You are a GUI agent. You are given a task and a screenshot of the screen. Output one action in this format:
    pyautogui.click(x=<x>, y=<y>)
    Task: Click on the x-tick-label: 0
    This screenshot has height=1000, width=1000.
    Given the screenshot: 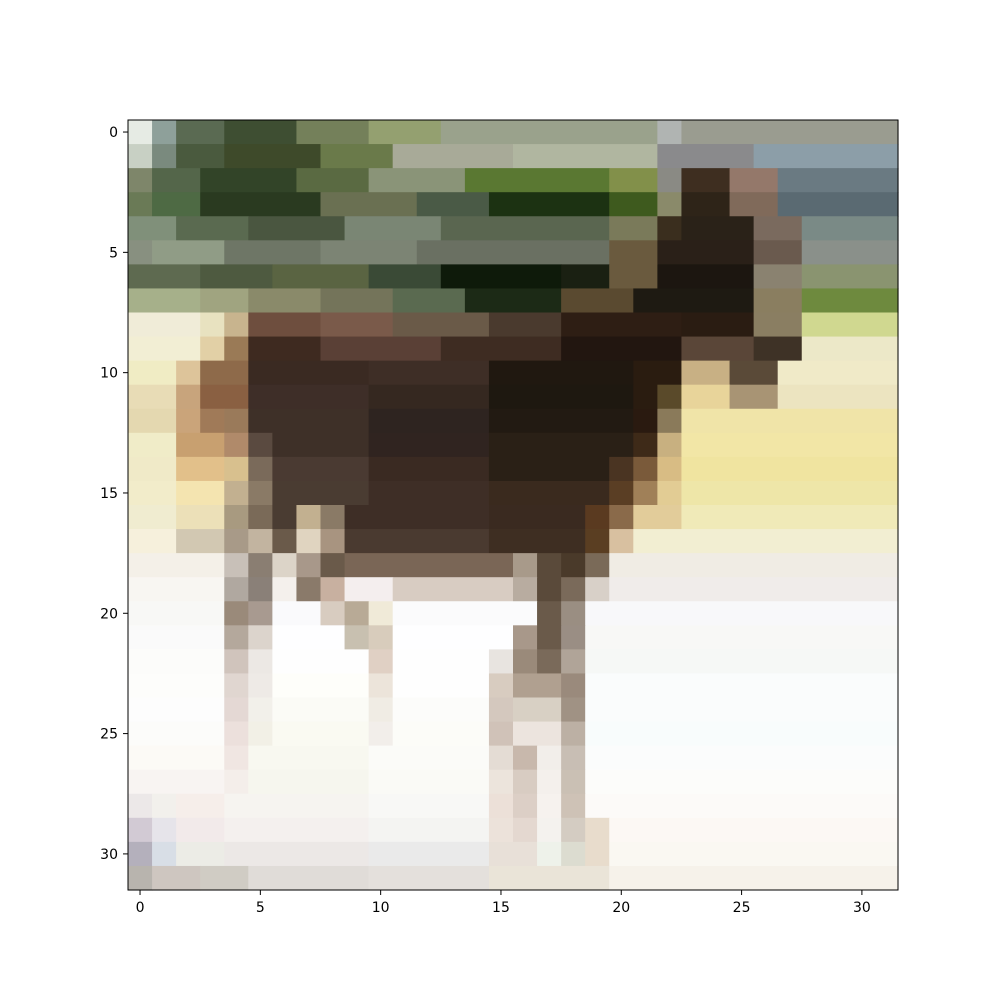 What is the action you would take?
    pyautogui.click(x=140, y=908)
    